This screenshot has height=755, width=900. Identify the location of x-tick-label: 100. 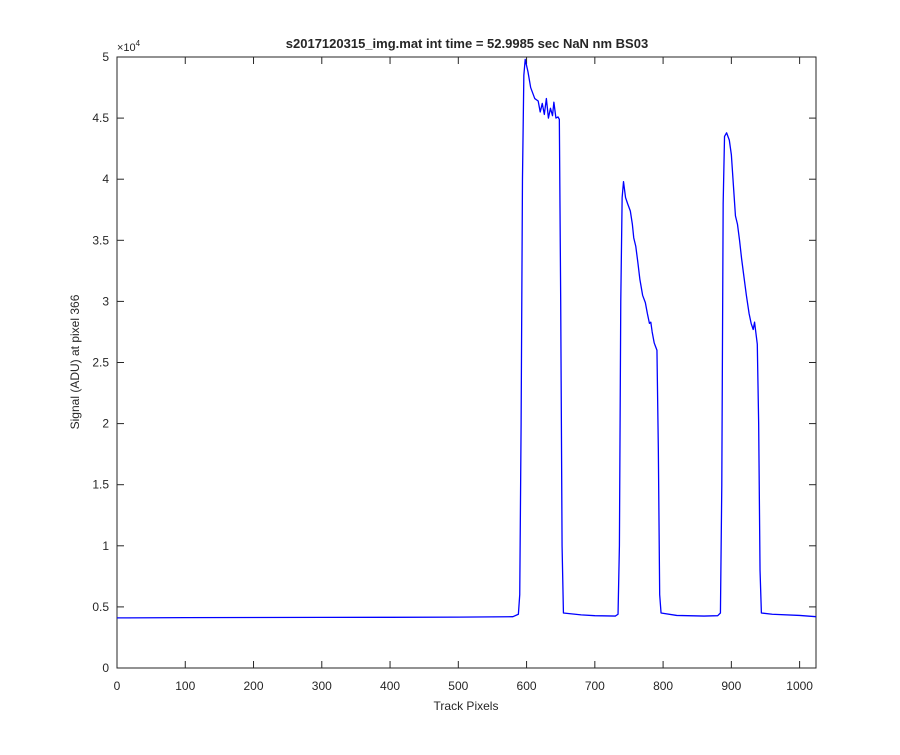
(185, 686).